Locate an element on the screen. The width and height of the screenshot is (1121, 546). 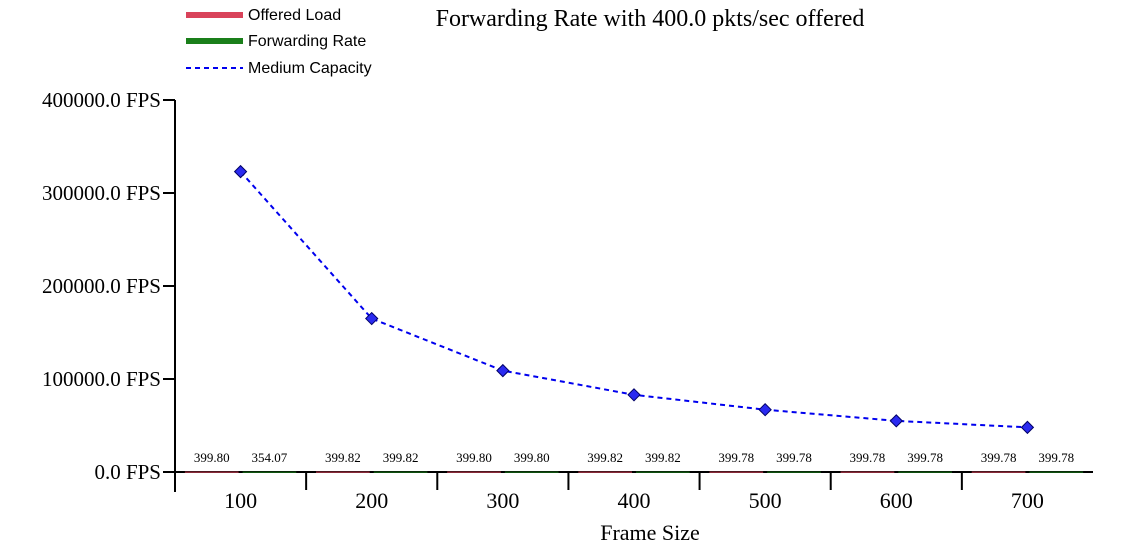
legend-label-medium-capacity: Medium Capacity is located at coordinates (310, 68).